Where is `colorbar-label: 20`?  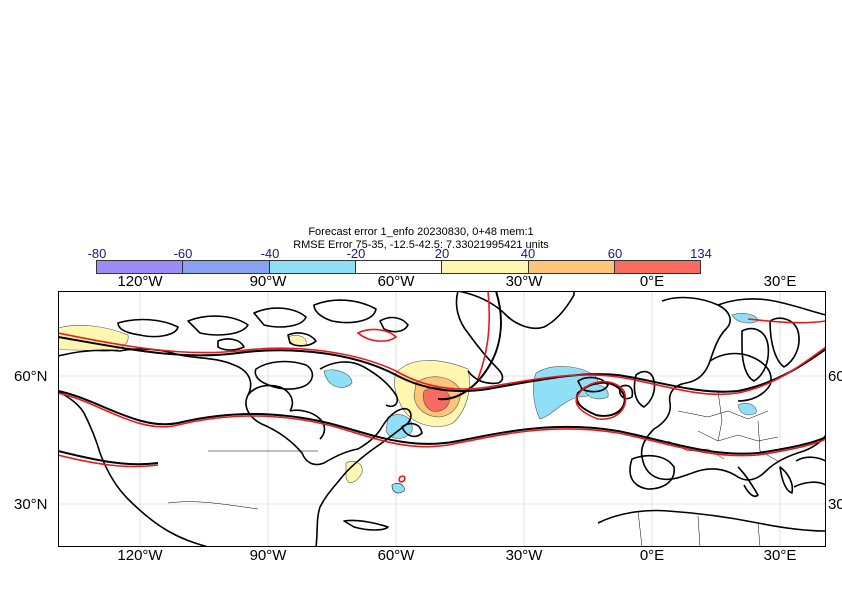 colorbar-label: 20 is located at coordinates (442, 253).